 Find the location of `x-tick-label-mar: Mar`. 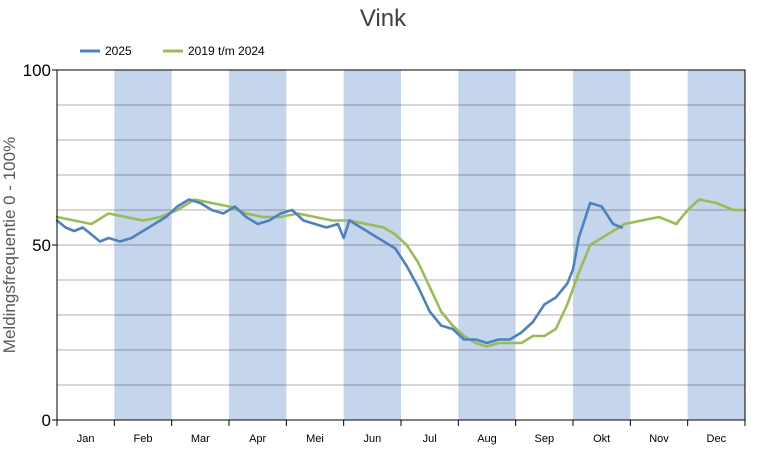

x-tick-label-mar: Mar is located at coordinates (200, 439).